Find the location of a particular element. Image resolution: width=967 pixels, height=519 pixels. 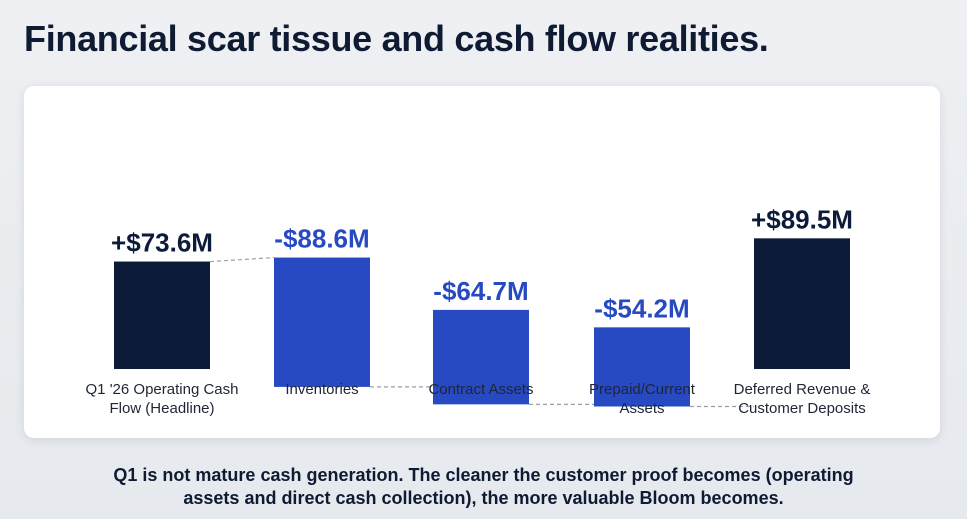

category-label-4-line-1: Prepaid/Current is located at coordinates (642, 389).